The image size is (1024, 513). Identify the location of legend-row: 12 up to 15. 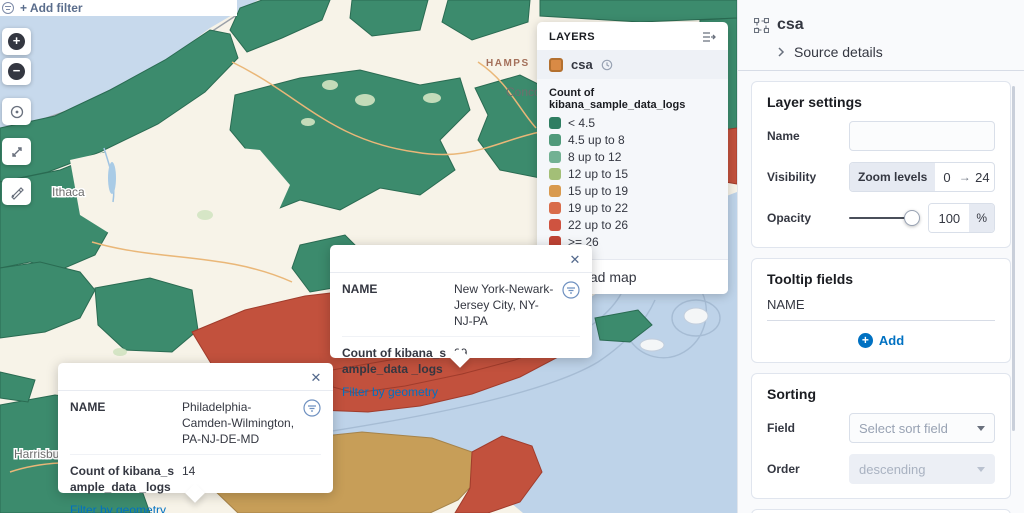
(632, 174).